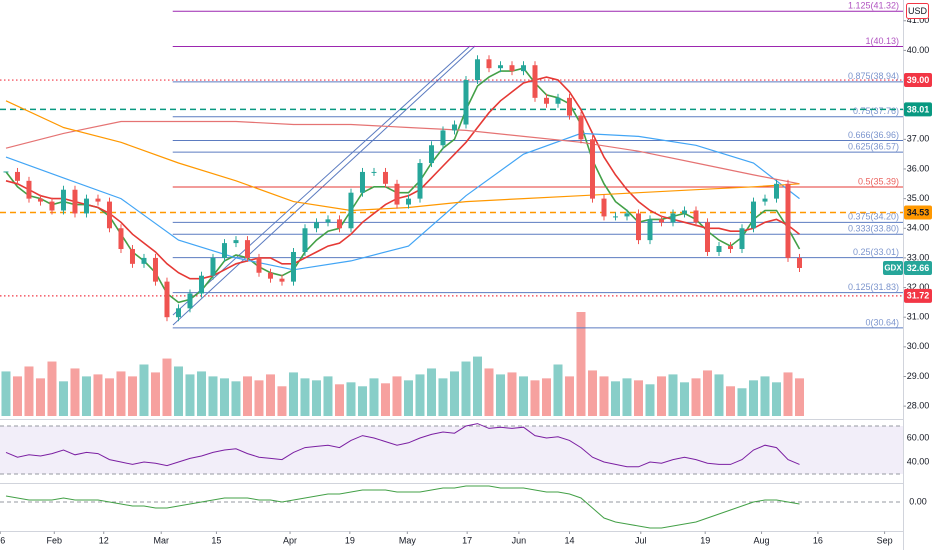 The height and width of the screenshot is (550, 932). I want to click on y-tick-label: 29.00, so click(918, 376).